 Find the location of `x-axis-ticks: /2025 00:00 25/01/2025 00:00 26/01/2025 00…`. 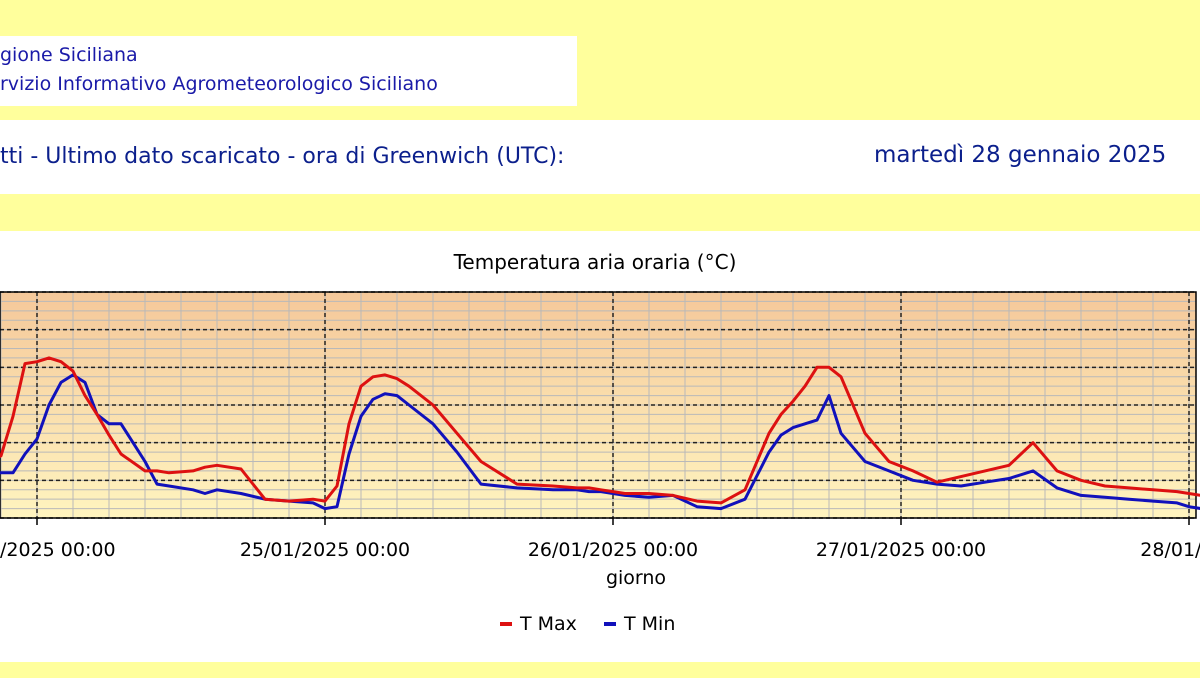

x-axis-ticks: /2025 00:00 25/01/2025 00:00 26/01/2025 00… is located at coordinates (600, 539).